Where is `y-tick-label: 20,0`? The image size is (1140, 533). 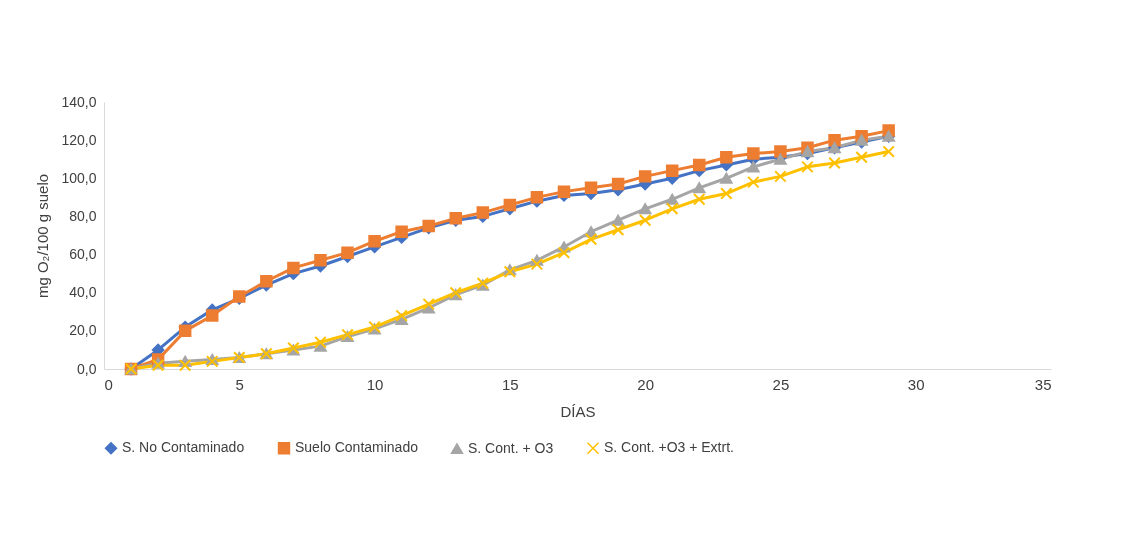
y-tick-label: 20,0 is located at coordinates (83, 330).